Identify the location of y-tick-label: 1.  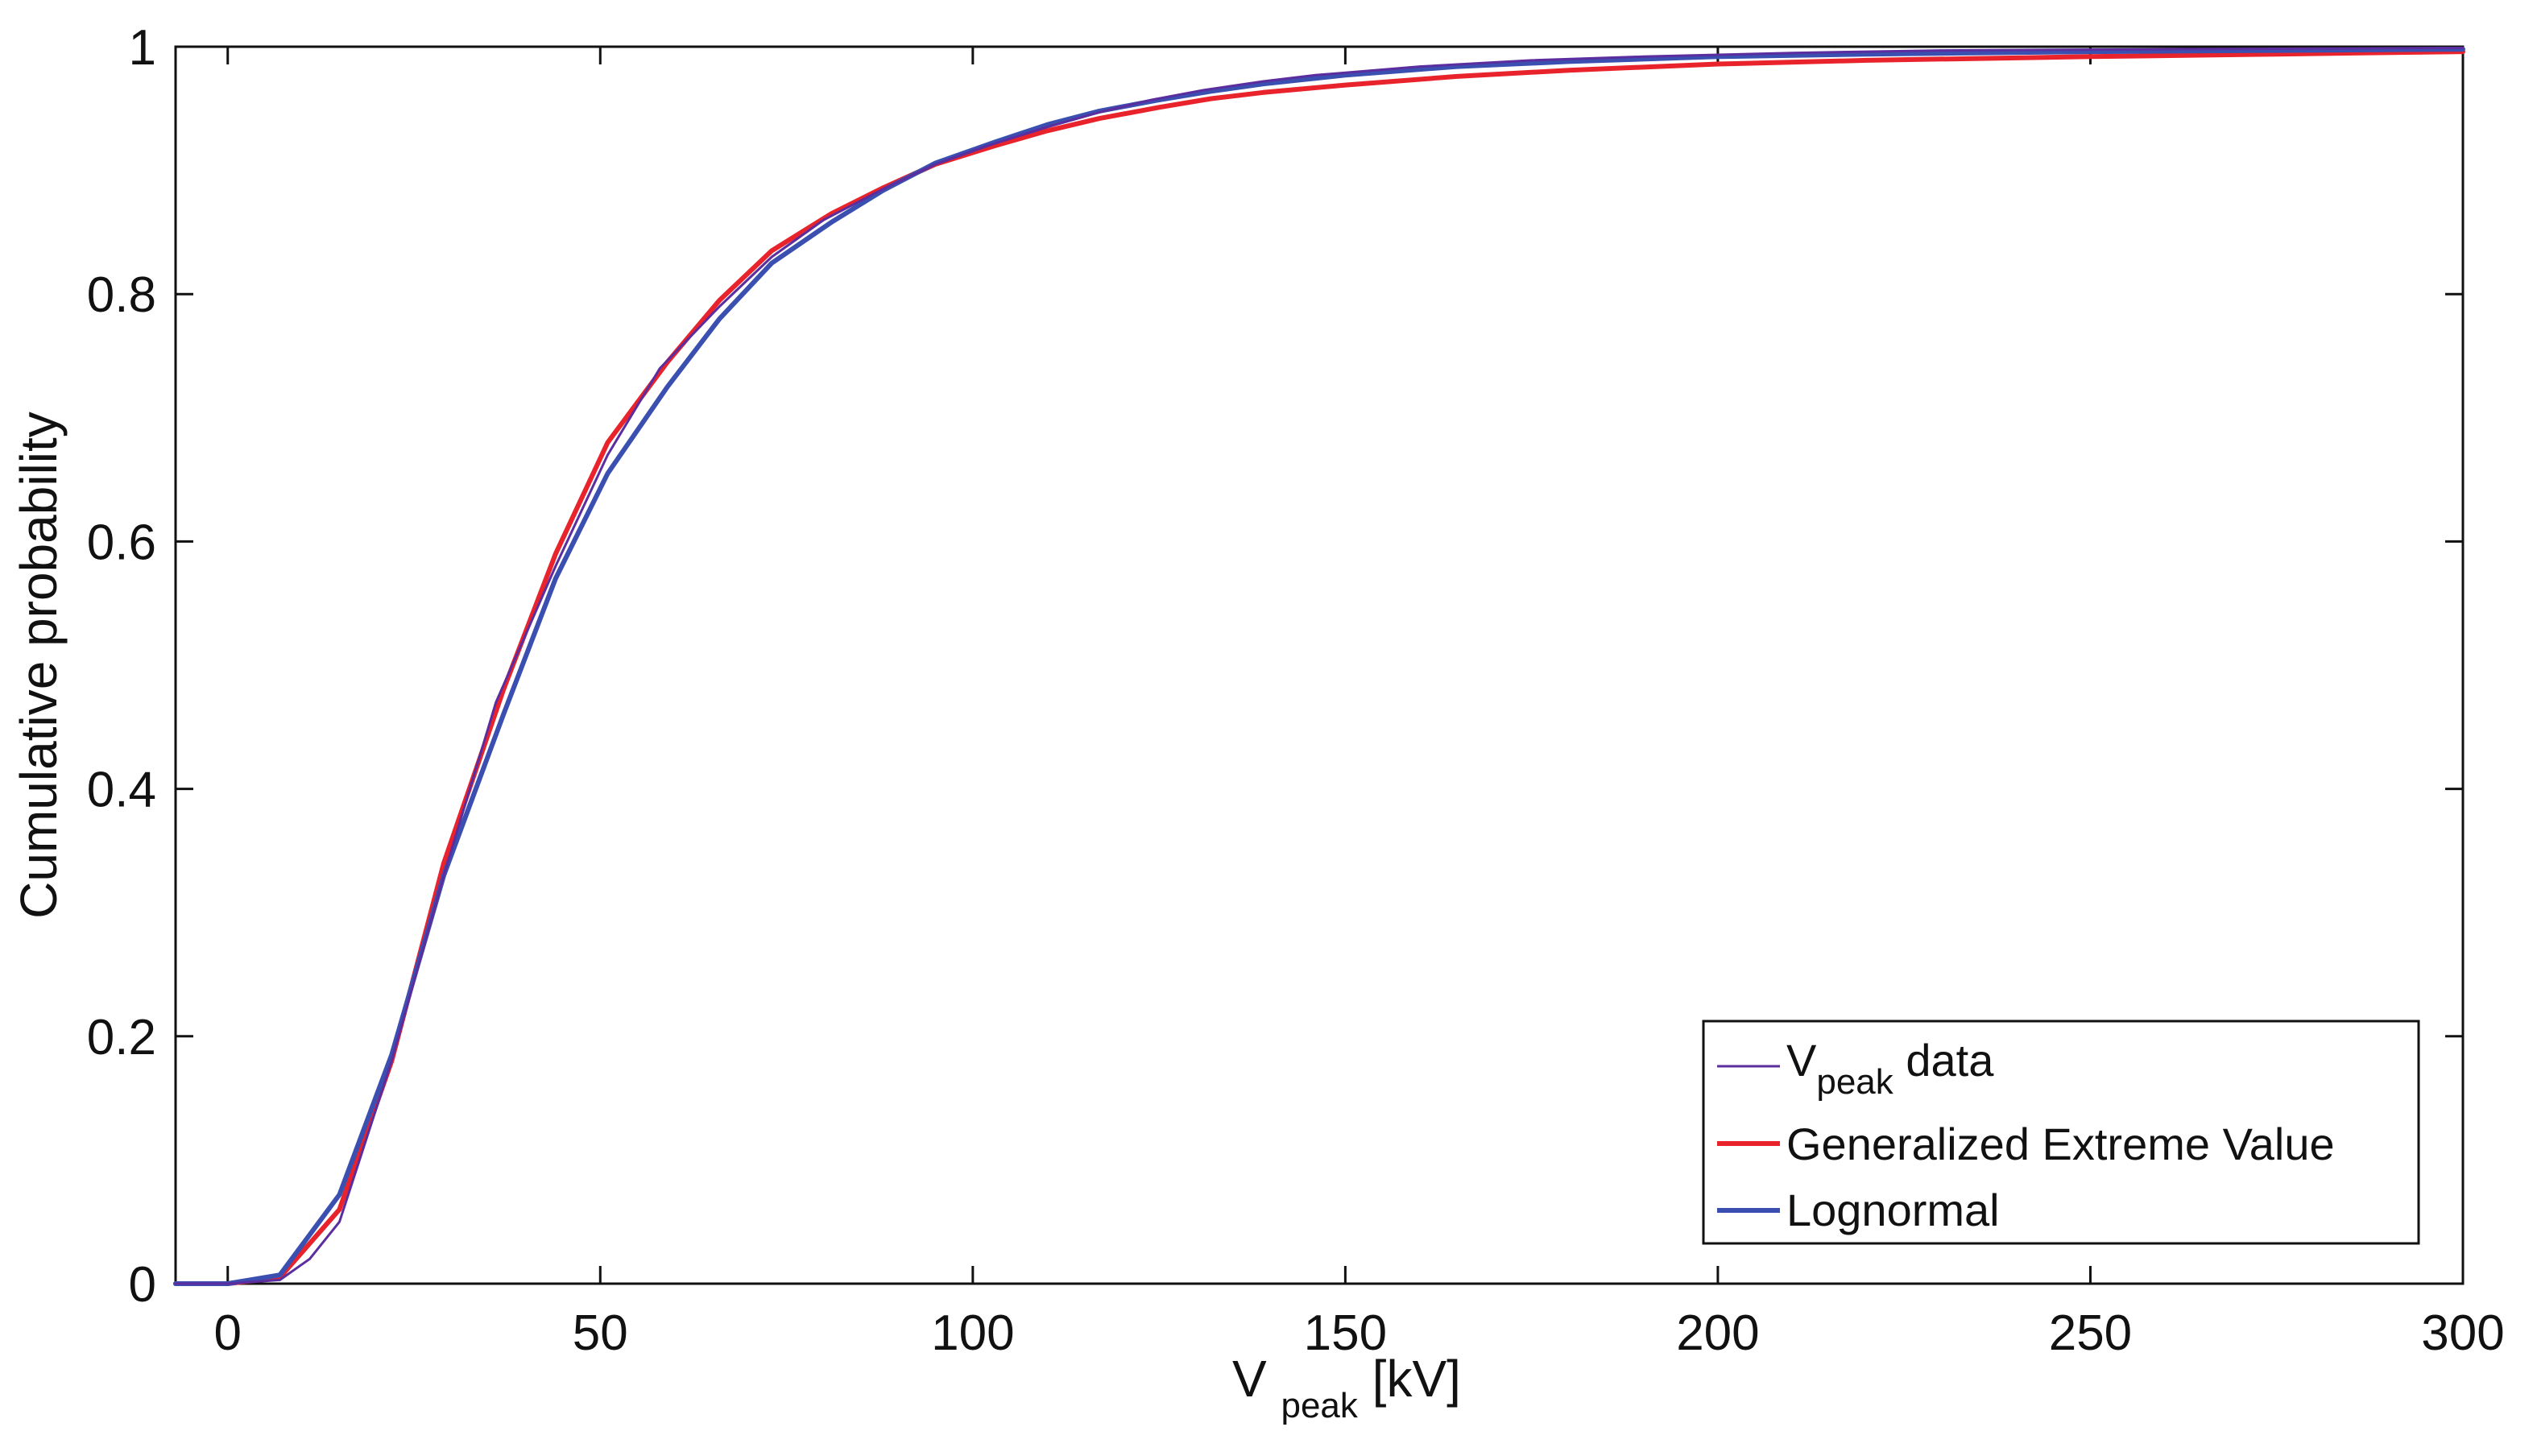
(142, 48).